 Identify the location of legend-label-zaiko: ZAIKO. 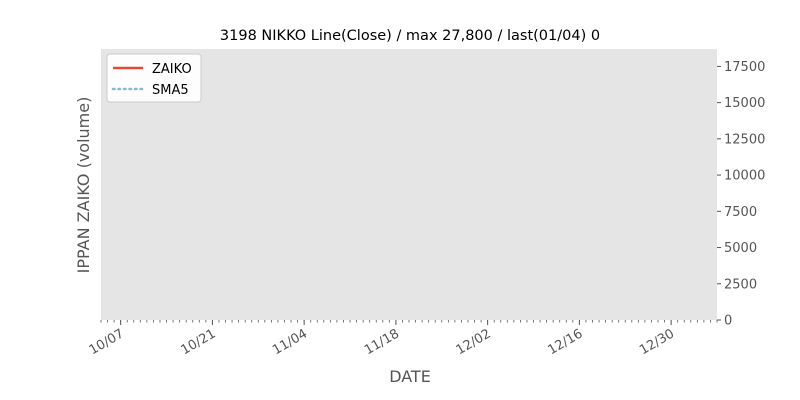
(172, 69).